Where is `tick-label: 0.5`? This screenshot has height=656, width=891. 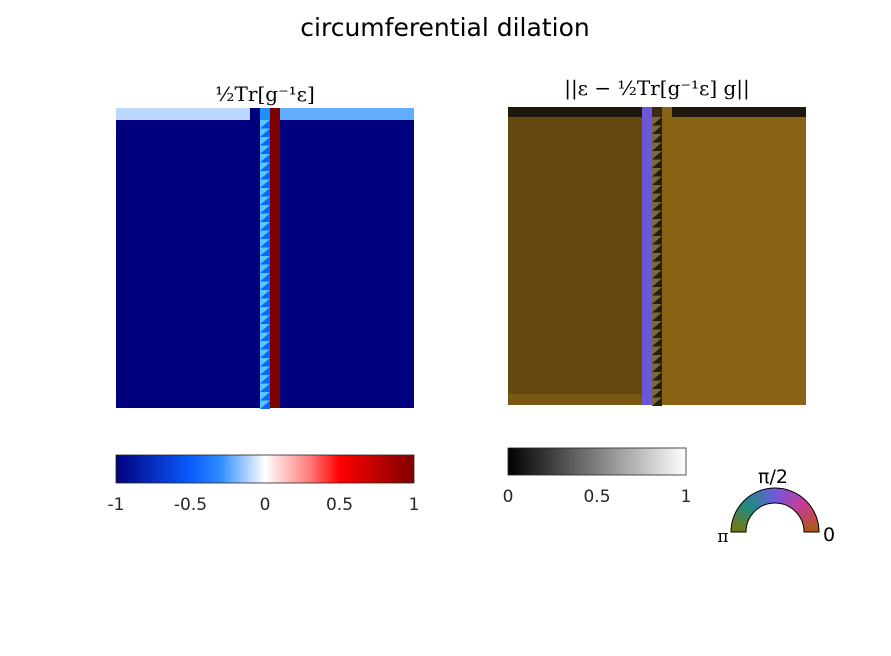
tick-label: 0.5 is located at coordinates (596, 497).